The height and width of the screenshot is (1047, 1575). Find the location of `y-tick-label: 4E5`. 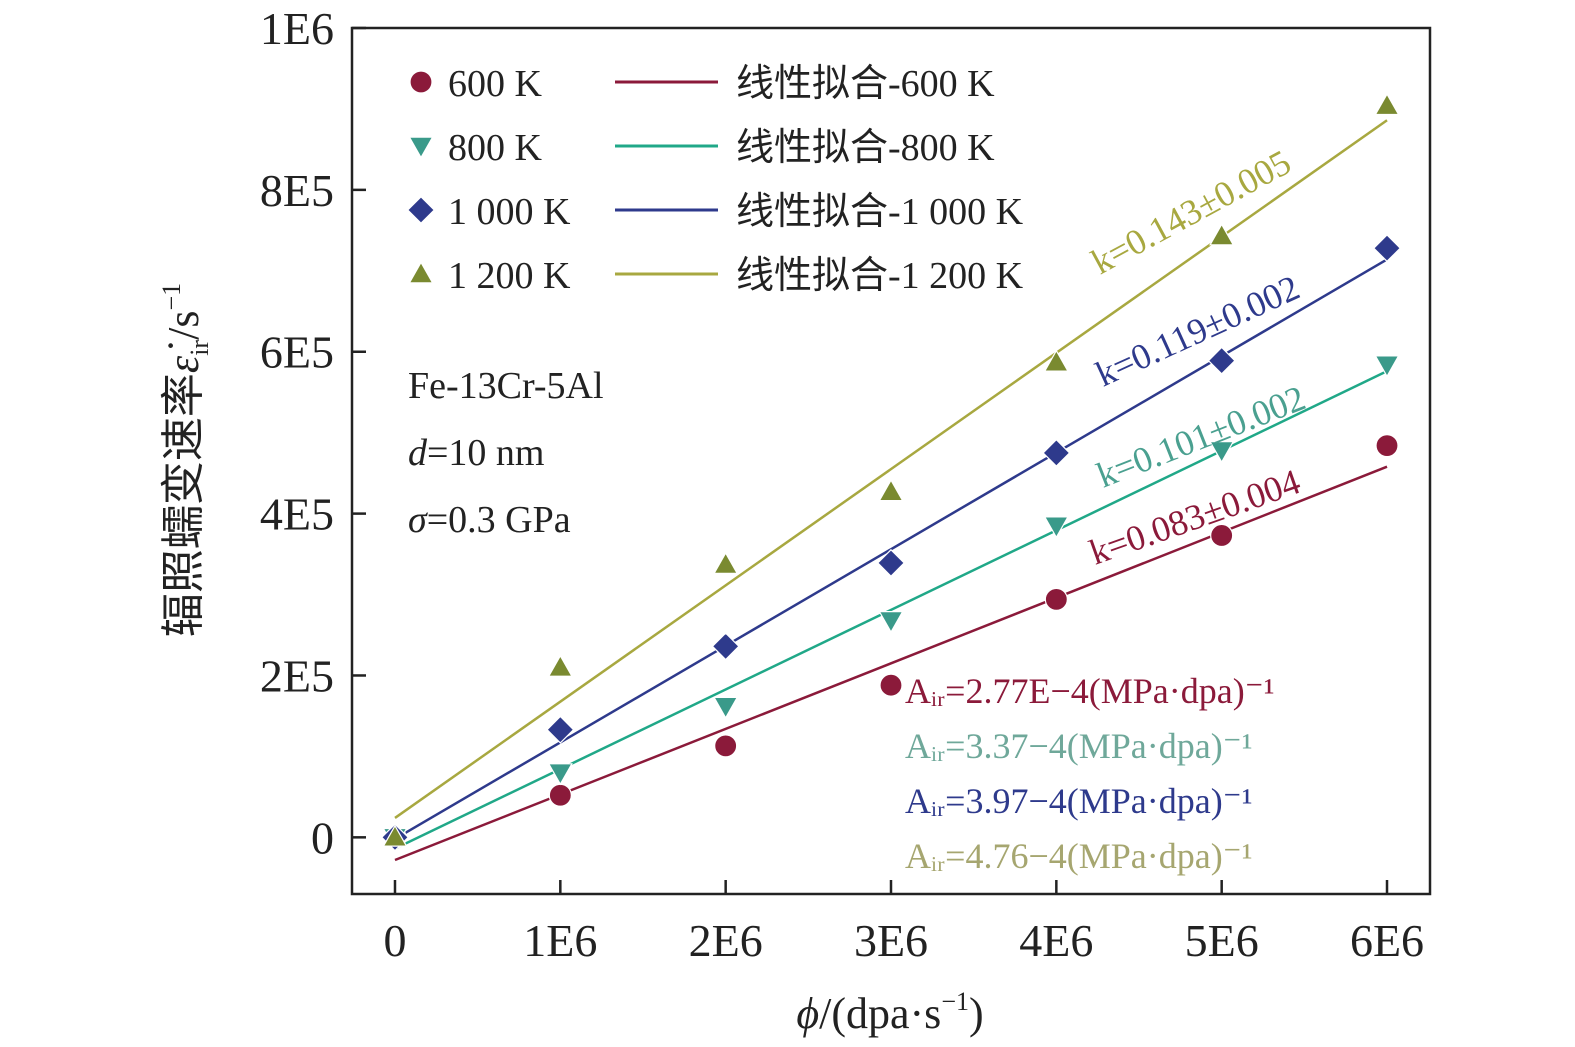

y-tick-label: 4E5 is located at coordinates (297, 514).